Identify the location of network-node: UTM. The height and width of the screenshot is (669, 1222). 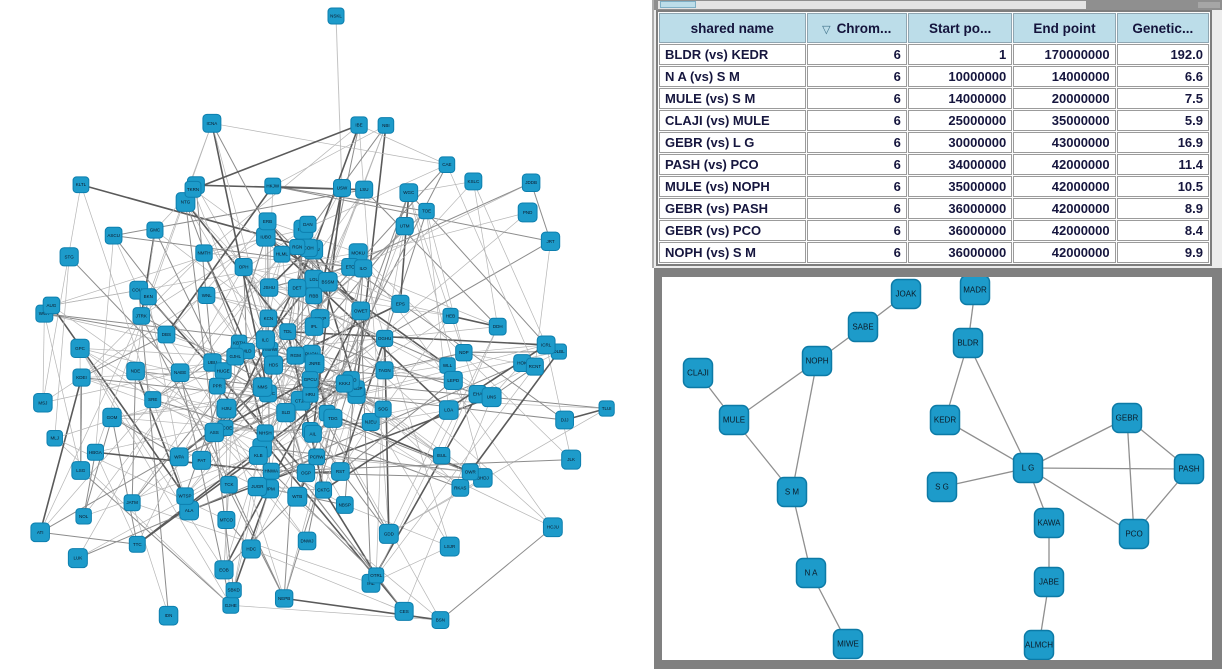
(404, 226).